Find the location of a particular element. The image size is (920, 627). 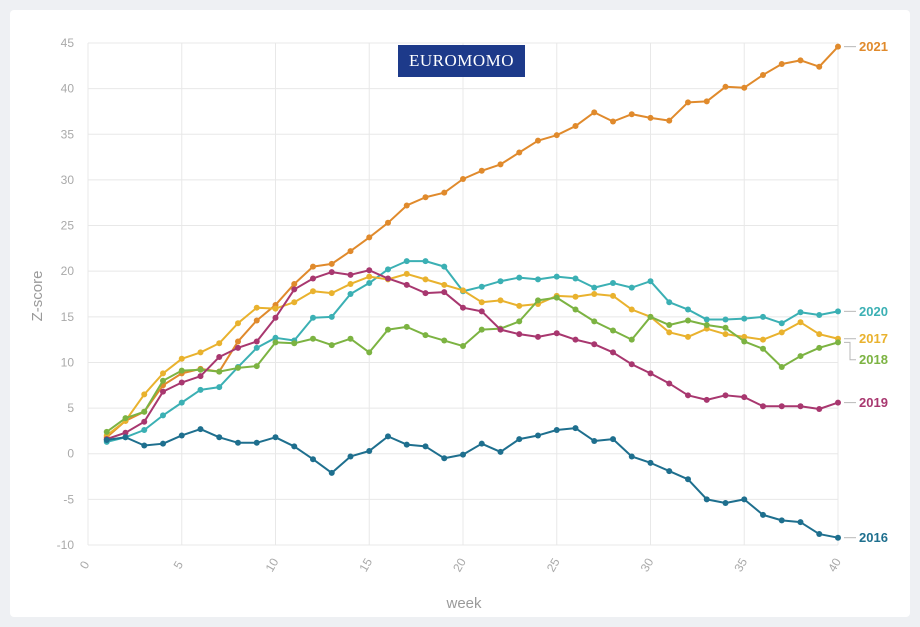

y-tick-label: 0 is located at coordinates (70, 454).